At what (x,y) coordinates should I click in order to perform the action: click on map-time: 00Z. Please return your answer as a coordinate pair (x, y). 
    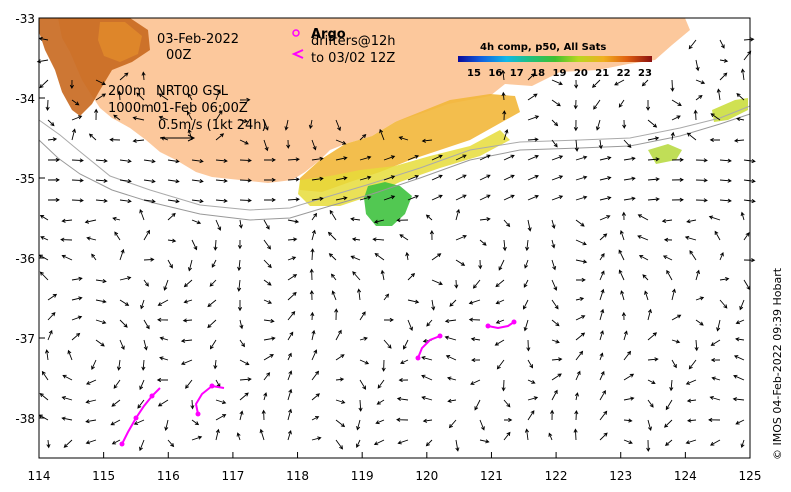
    Looking at the image, I should click on (179, 55).